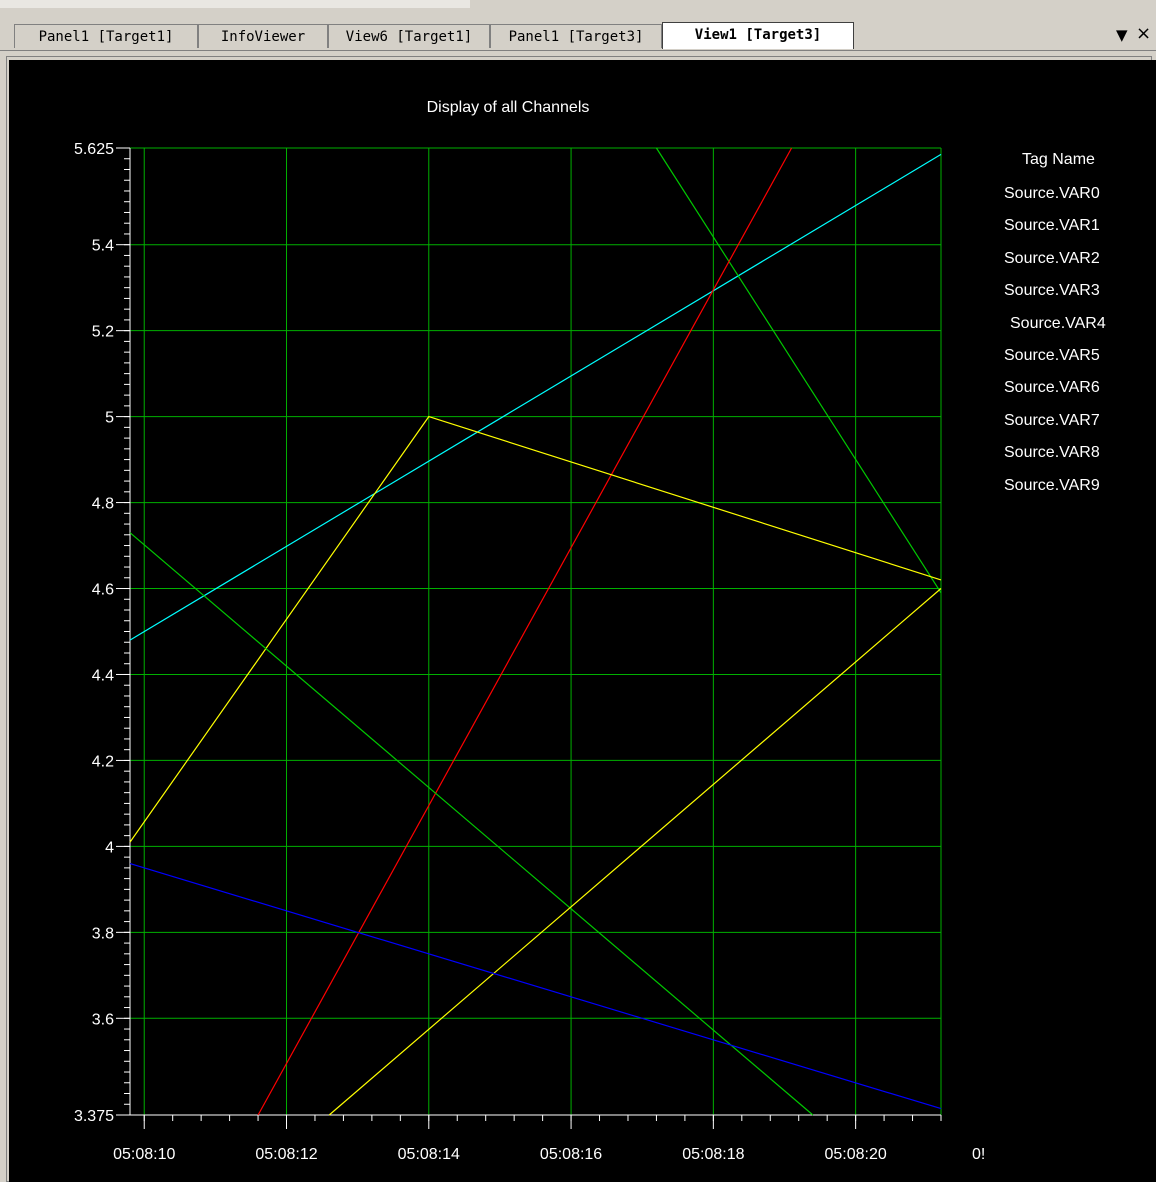 The width and height of the screenshot is (1156, 1182). Describe the element at coordinates (1122, 35) in the screenshot. I see `window-menu-icon: ▼` at that location.